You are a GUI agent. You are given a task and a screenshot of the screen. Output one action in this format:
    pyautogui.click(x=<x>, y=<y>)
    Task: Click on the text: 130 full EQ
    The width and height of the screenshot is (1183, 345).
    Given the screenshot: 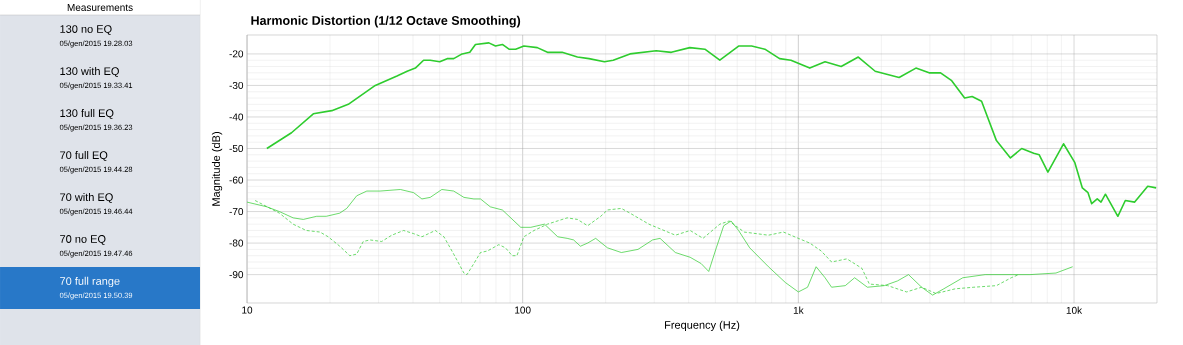 What is the action you would take?
    pyautogui.click(x=87, y=114)
    